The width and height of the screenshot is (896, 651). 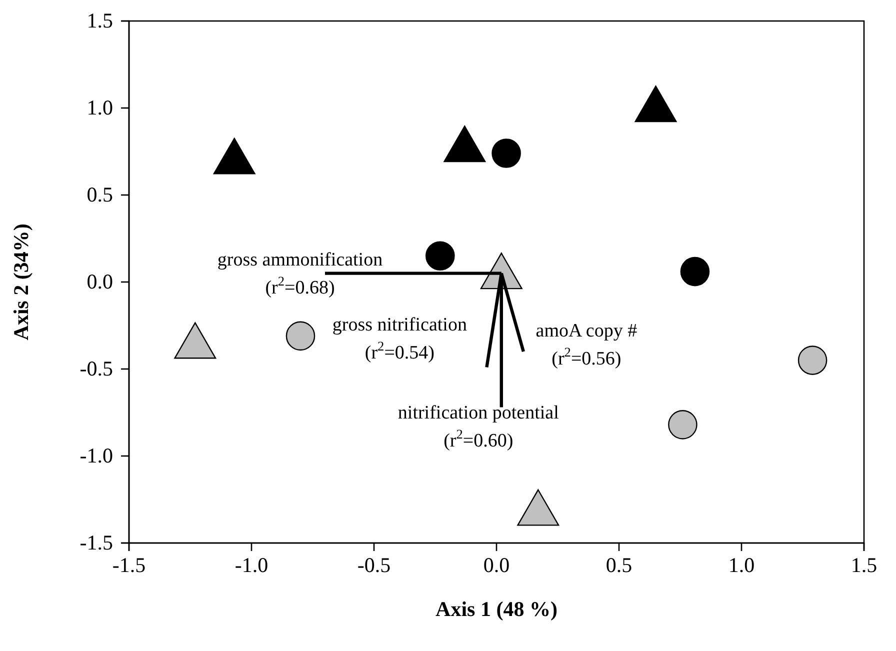 I want to click on x-tick-label: 0.5, so click(x=619, y=564).